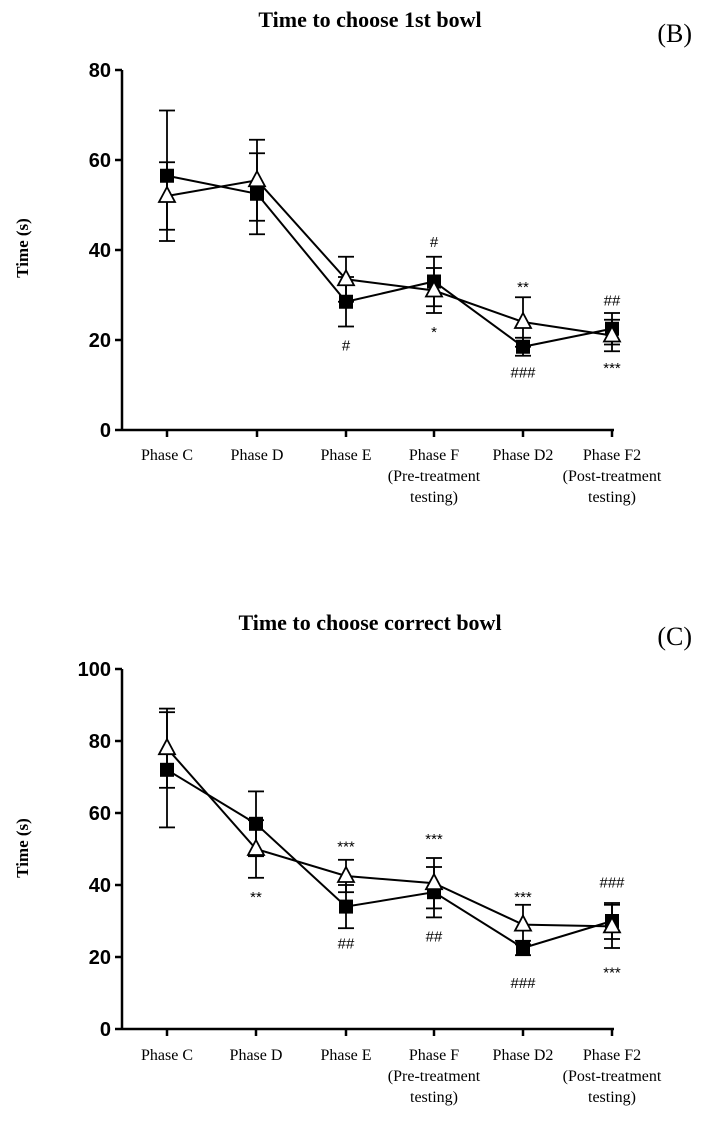  Describe the element at coordinates (94, 670) in the screenshot. I see `y-tick-label: 100` at that location.